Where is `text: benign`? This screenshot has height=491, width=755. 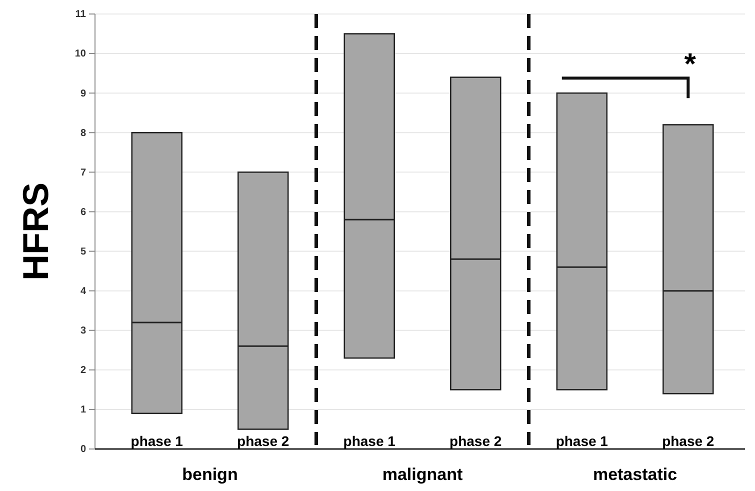 text: benign is located at coordinates (210, 474).